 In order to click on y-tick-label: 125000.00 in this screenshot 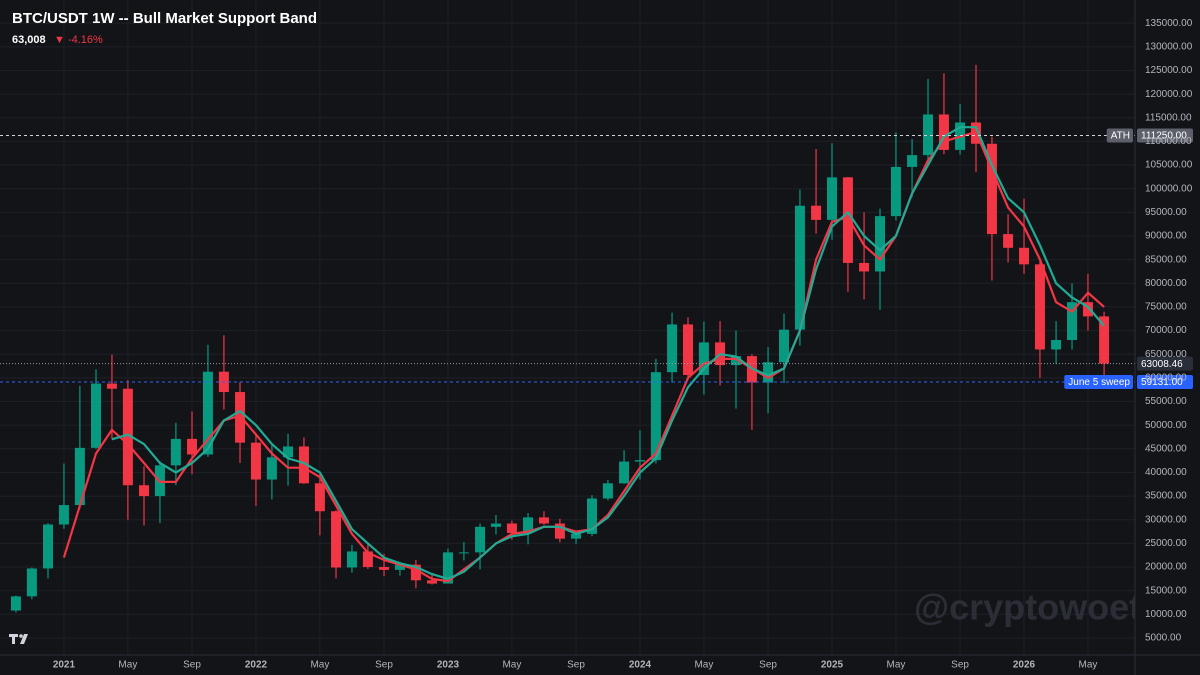, I will do `click(1169, 70)`.